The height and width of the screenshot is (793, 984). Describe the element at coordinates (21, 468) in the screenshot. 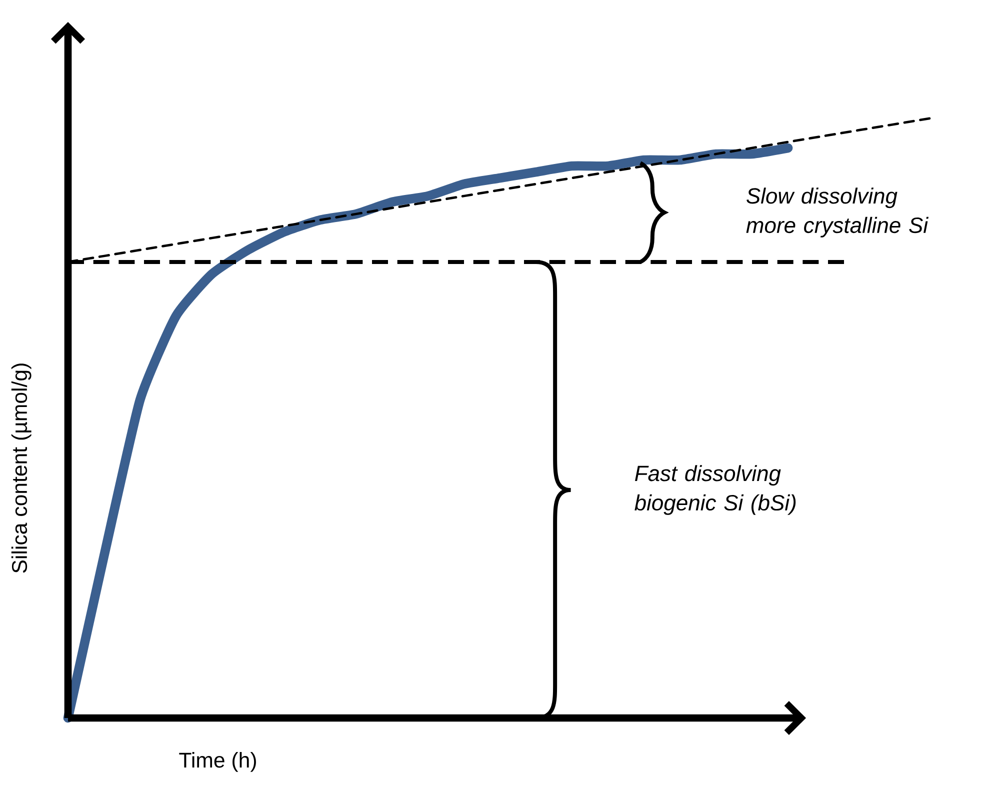

I see `y-axis-title: Silica content (µmol/g)` at that location.